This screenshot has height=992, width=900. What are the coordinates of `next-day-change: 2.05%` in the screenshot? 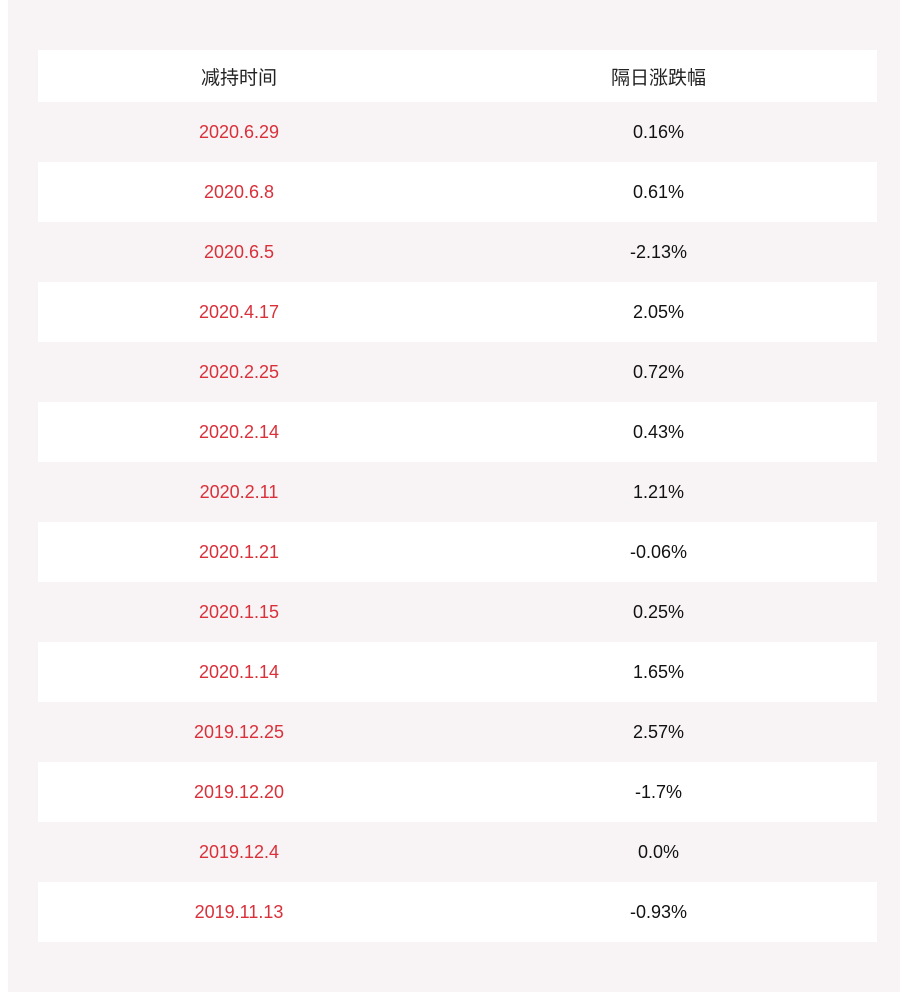 It's located at (658, 311).